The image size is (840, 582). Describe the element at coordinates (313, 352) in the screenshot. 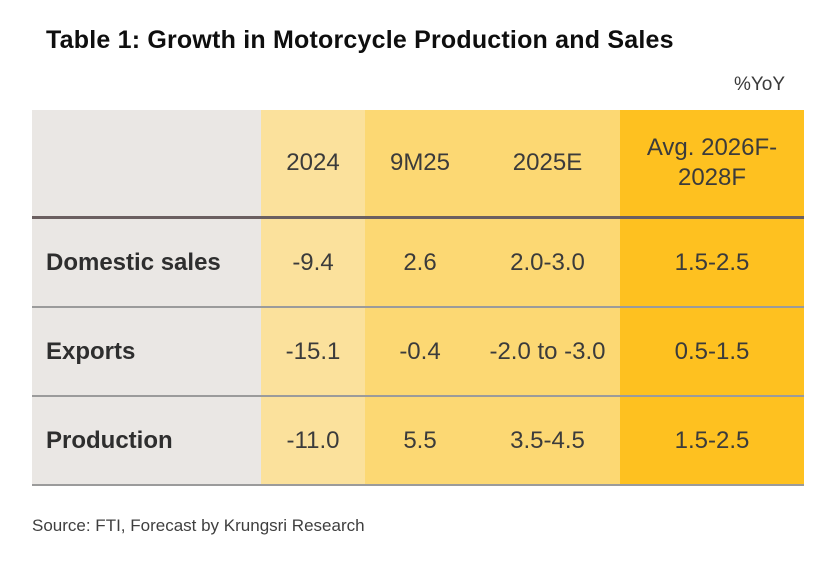

I see `cell-exports-2024: -15.1` at that location.